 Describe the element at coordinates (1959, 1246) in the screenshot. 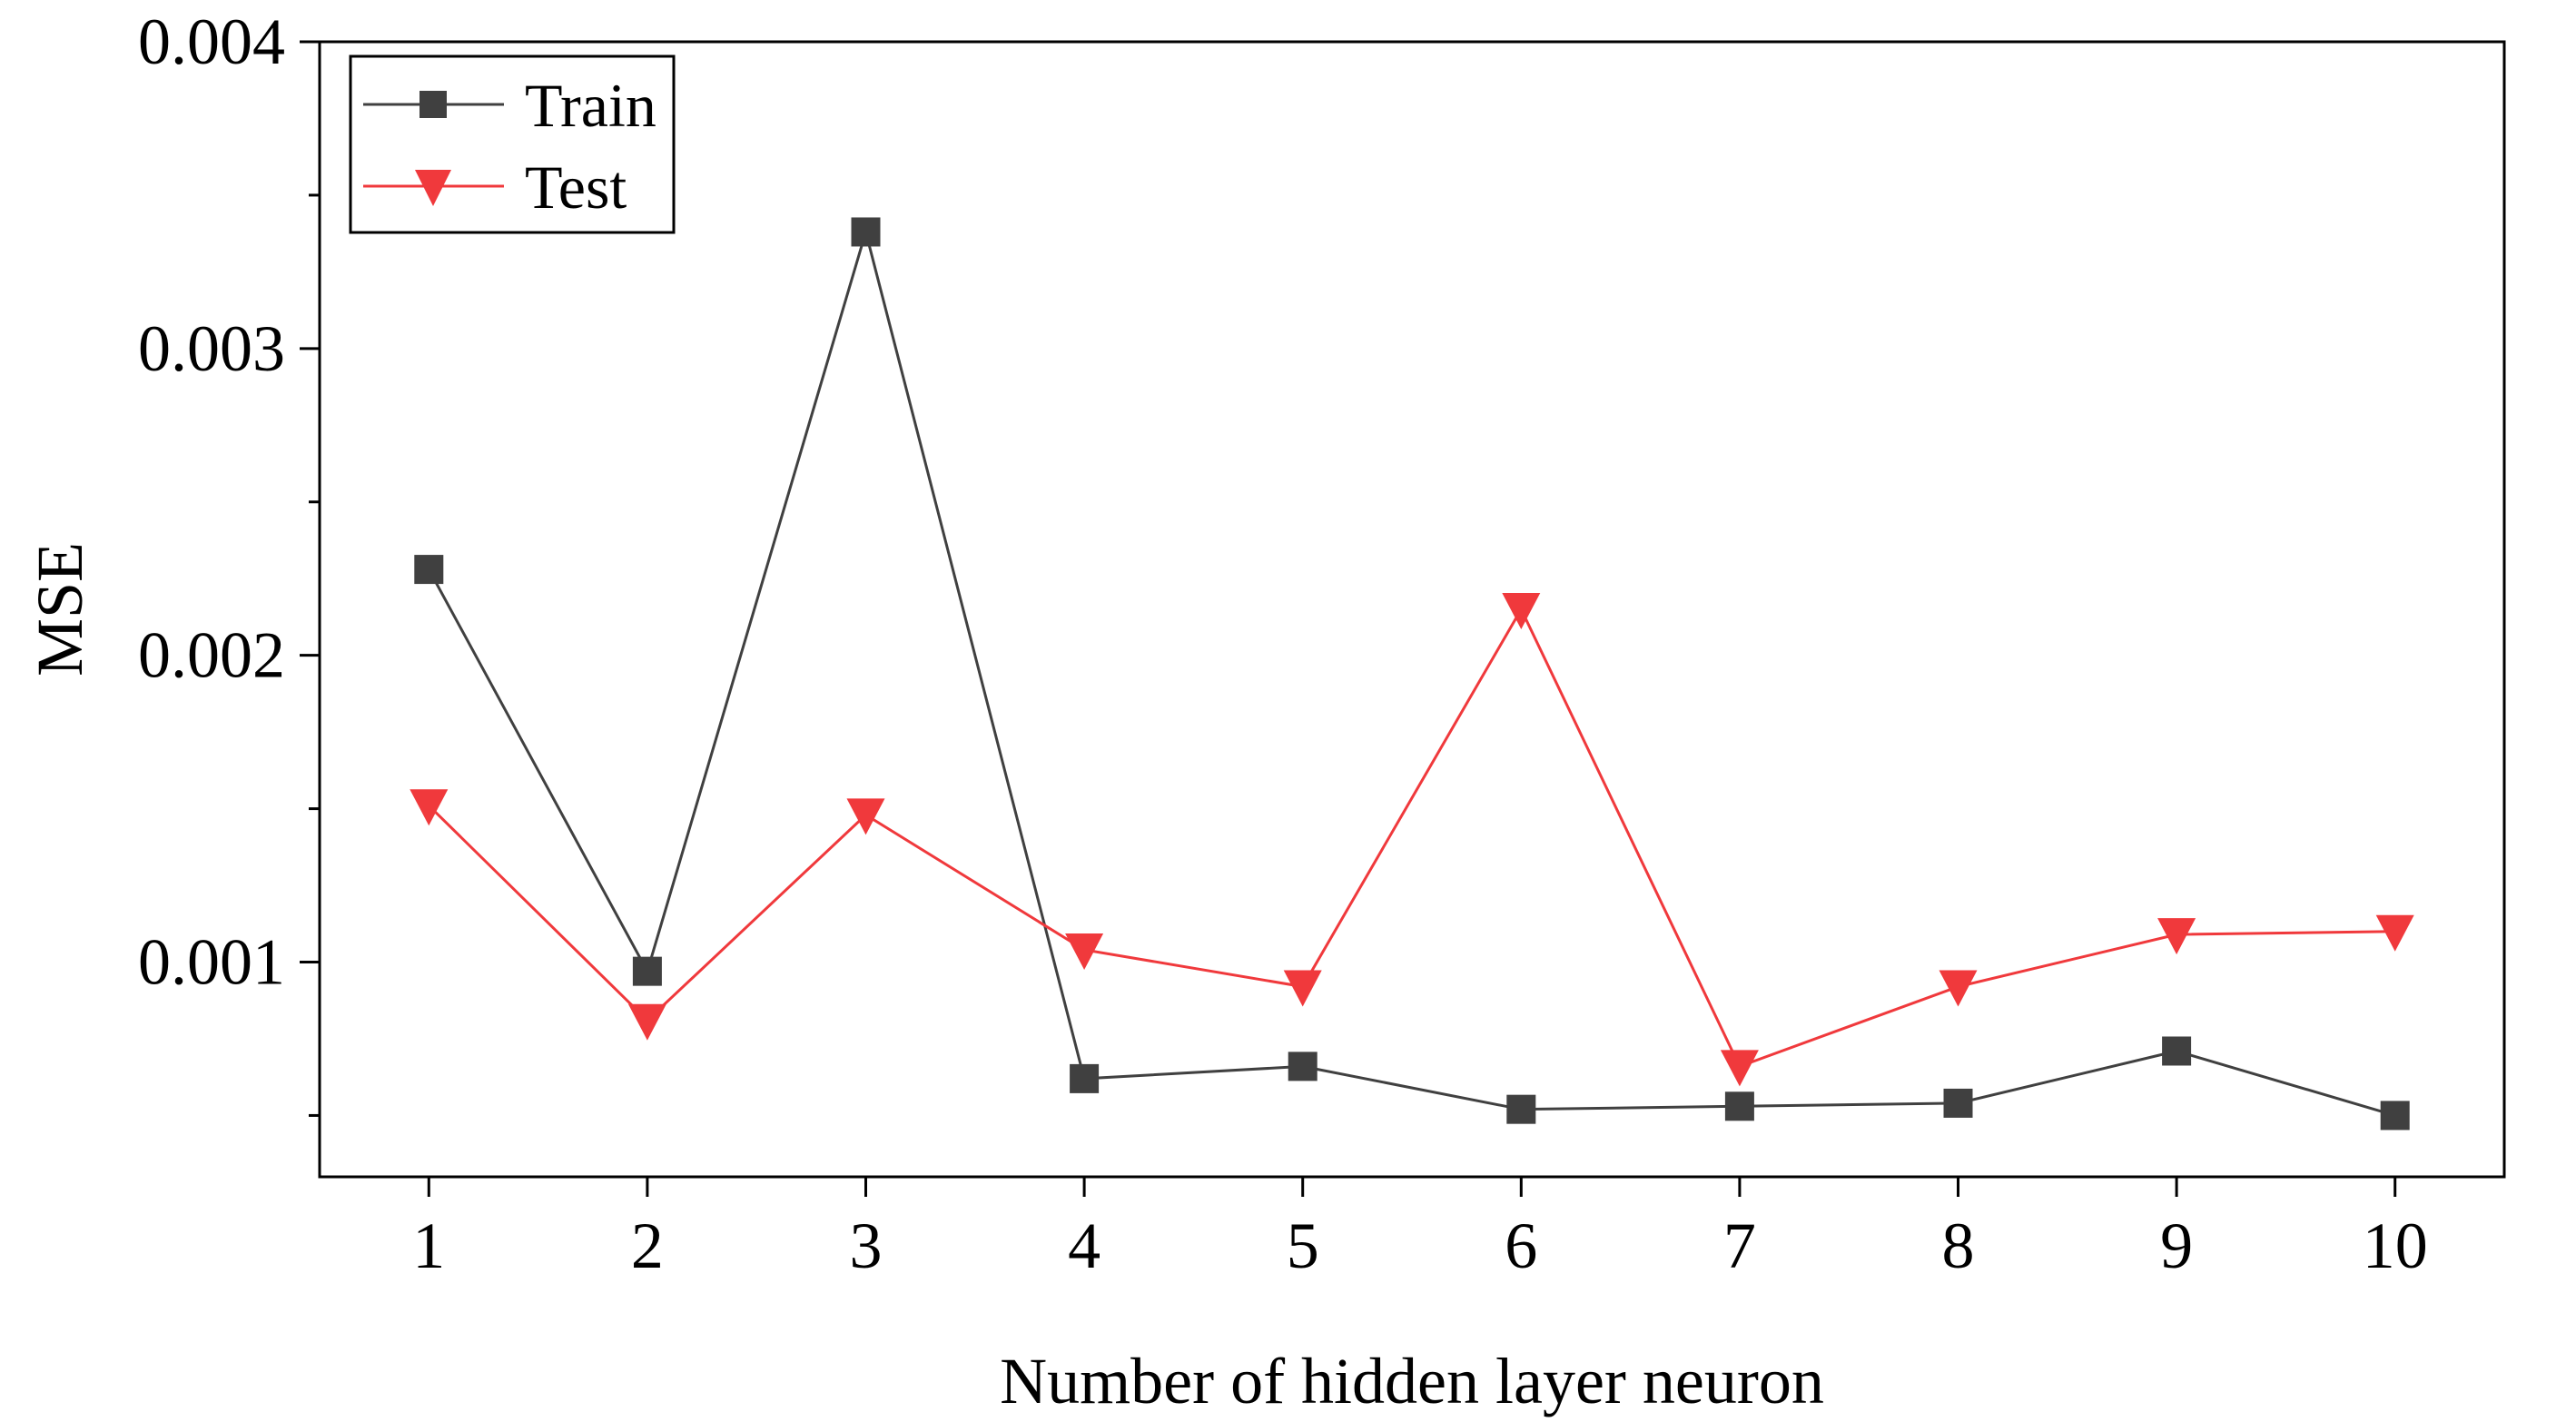

I see `x-tick-label: 8` at that location.